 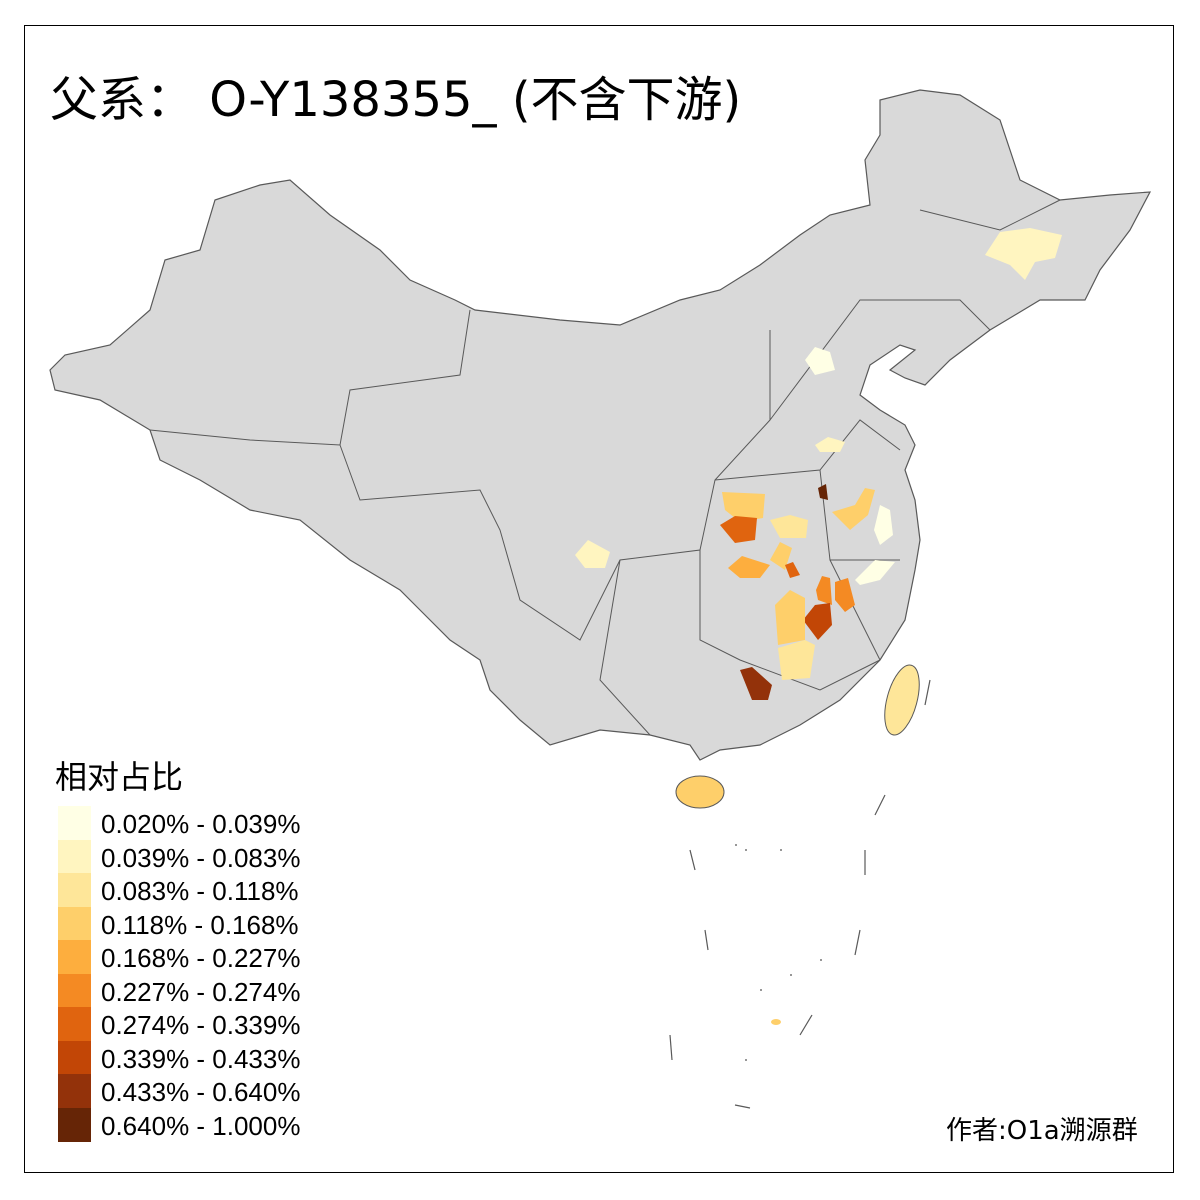 I want to click on region-g, so click(x=749, y=567).